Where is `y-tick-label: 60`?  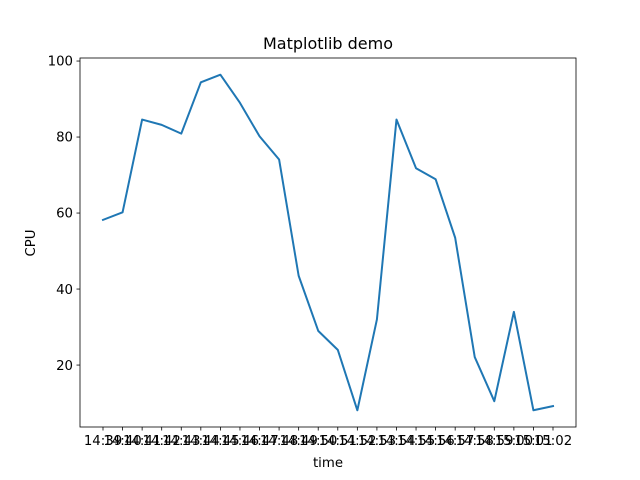 y-tick-label: 60 is located at coordinates (64, 214).